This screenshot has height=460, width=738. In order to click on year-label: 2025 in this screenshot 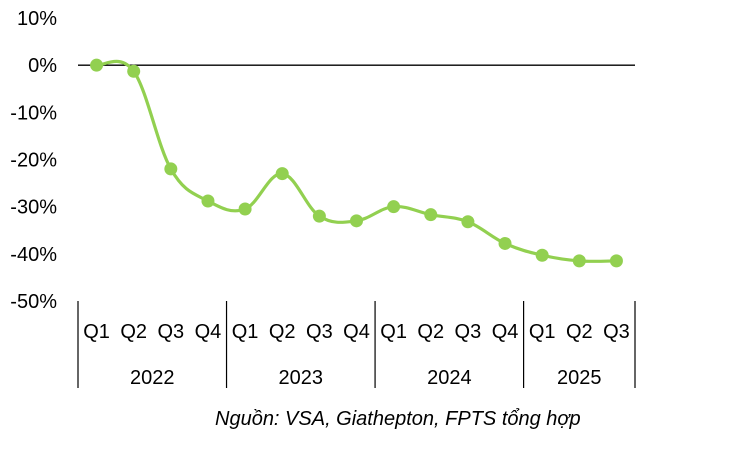, I will do `click(579, 378)`.